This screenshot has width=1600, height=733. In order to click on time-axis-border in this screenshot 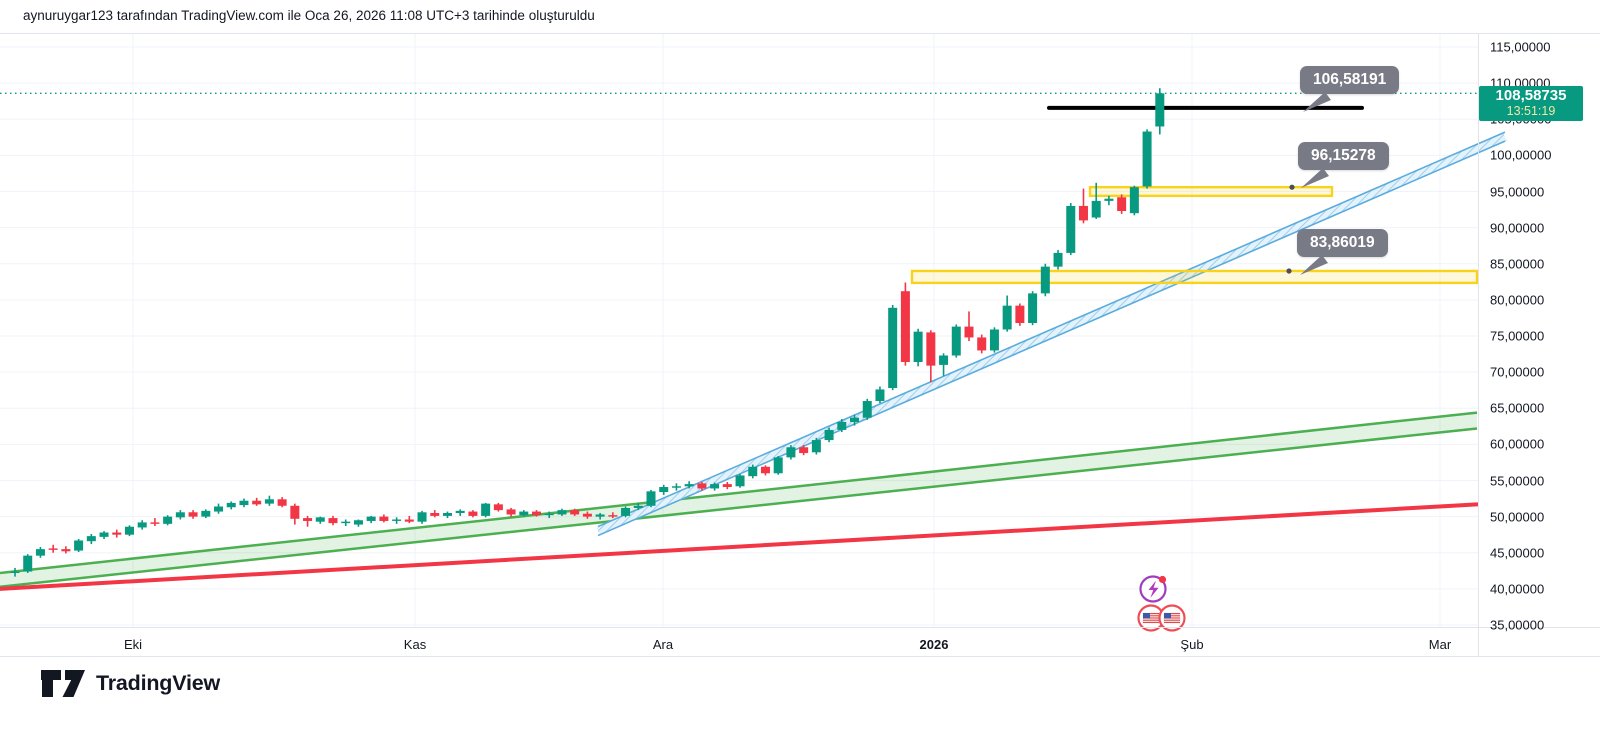, I will do `click(800, 627)`.